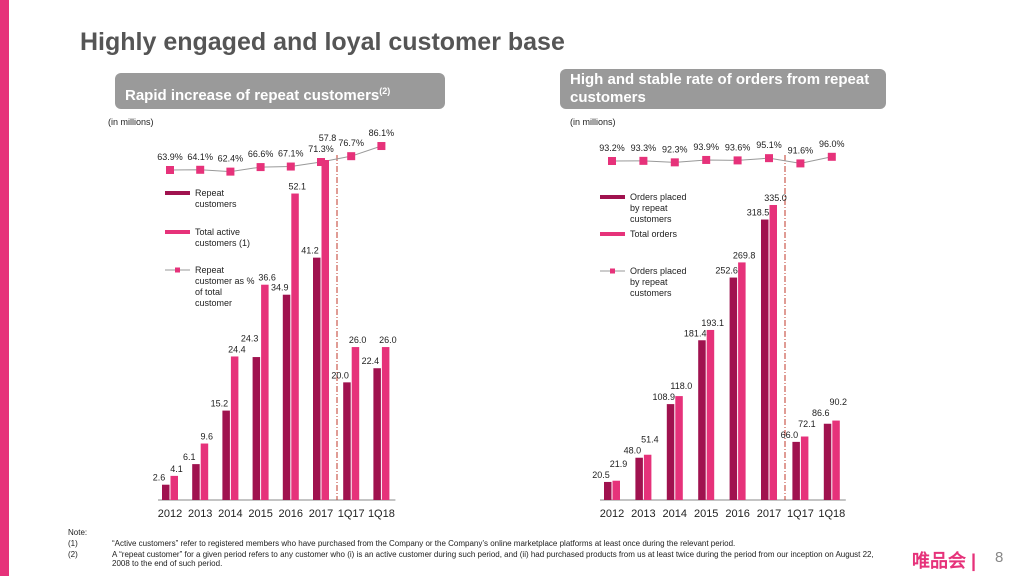 The image size is (1024, 576). Describe the element at coordinates (612, 234) in the screenshot. I see `legend-swatch` at that location.